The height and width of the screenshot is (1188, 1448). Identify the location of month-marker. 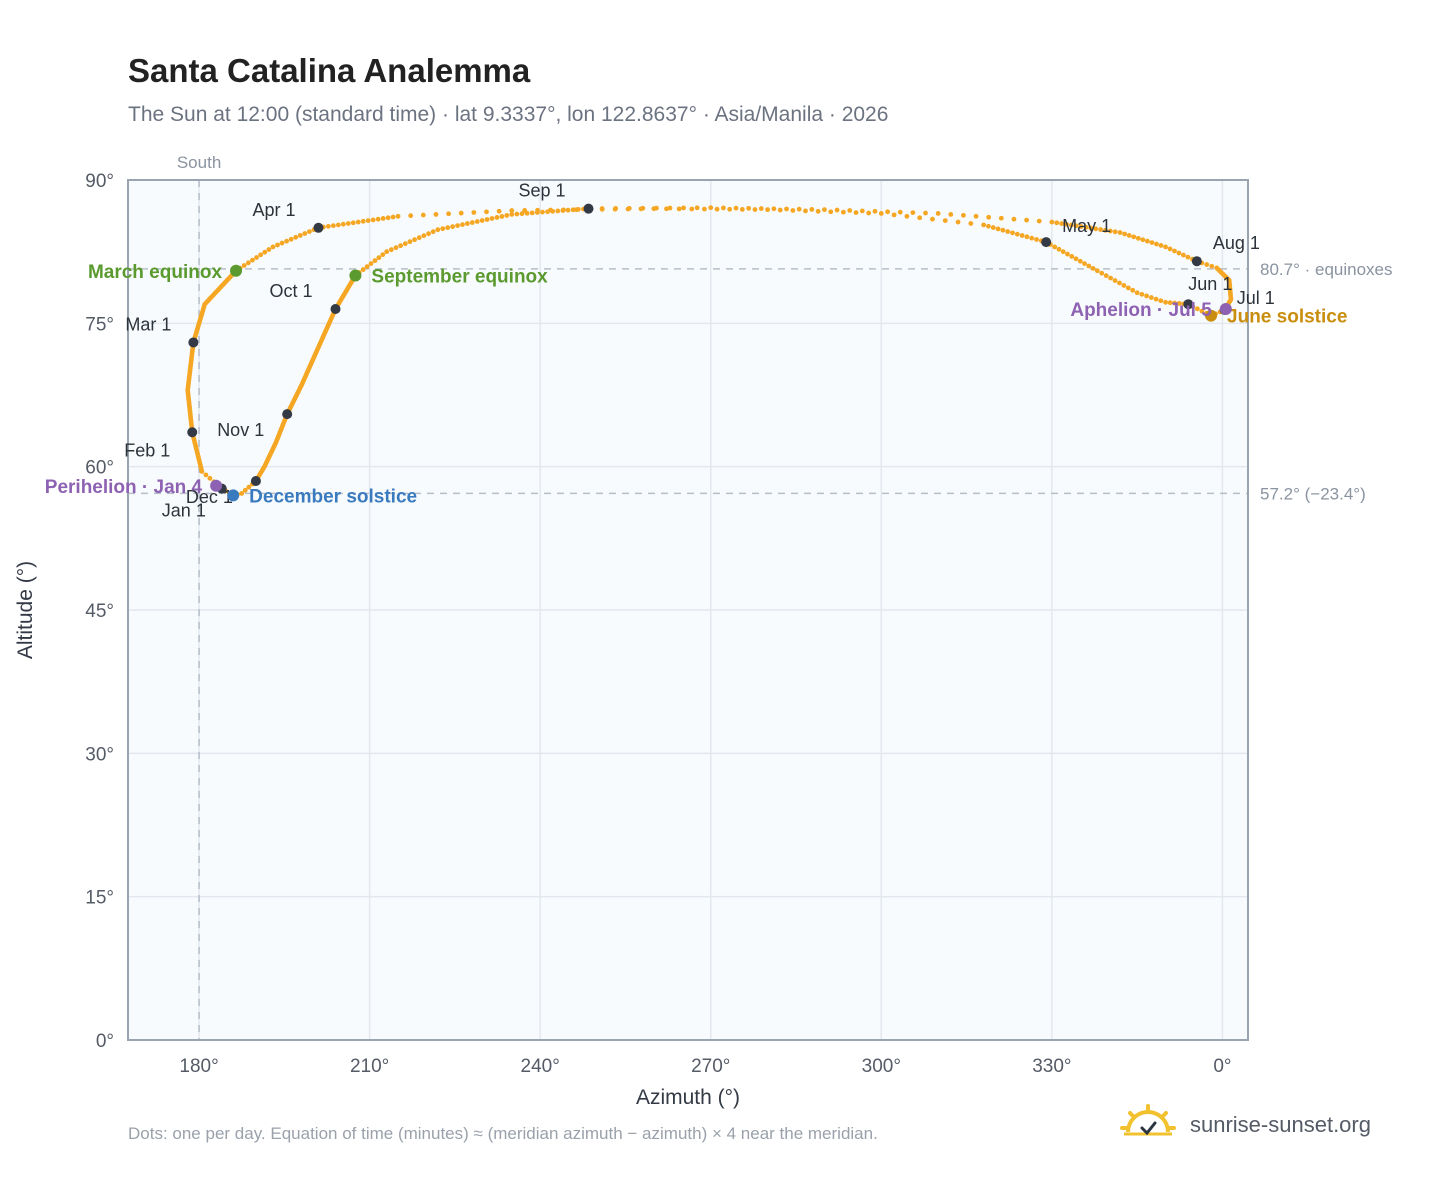
(192, 432).